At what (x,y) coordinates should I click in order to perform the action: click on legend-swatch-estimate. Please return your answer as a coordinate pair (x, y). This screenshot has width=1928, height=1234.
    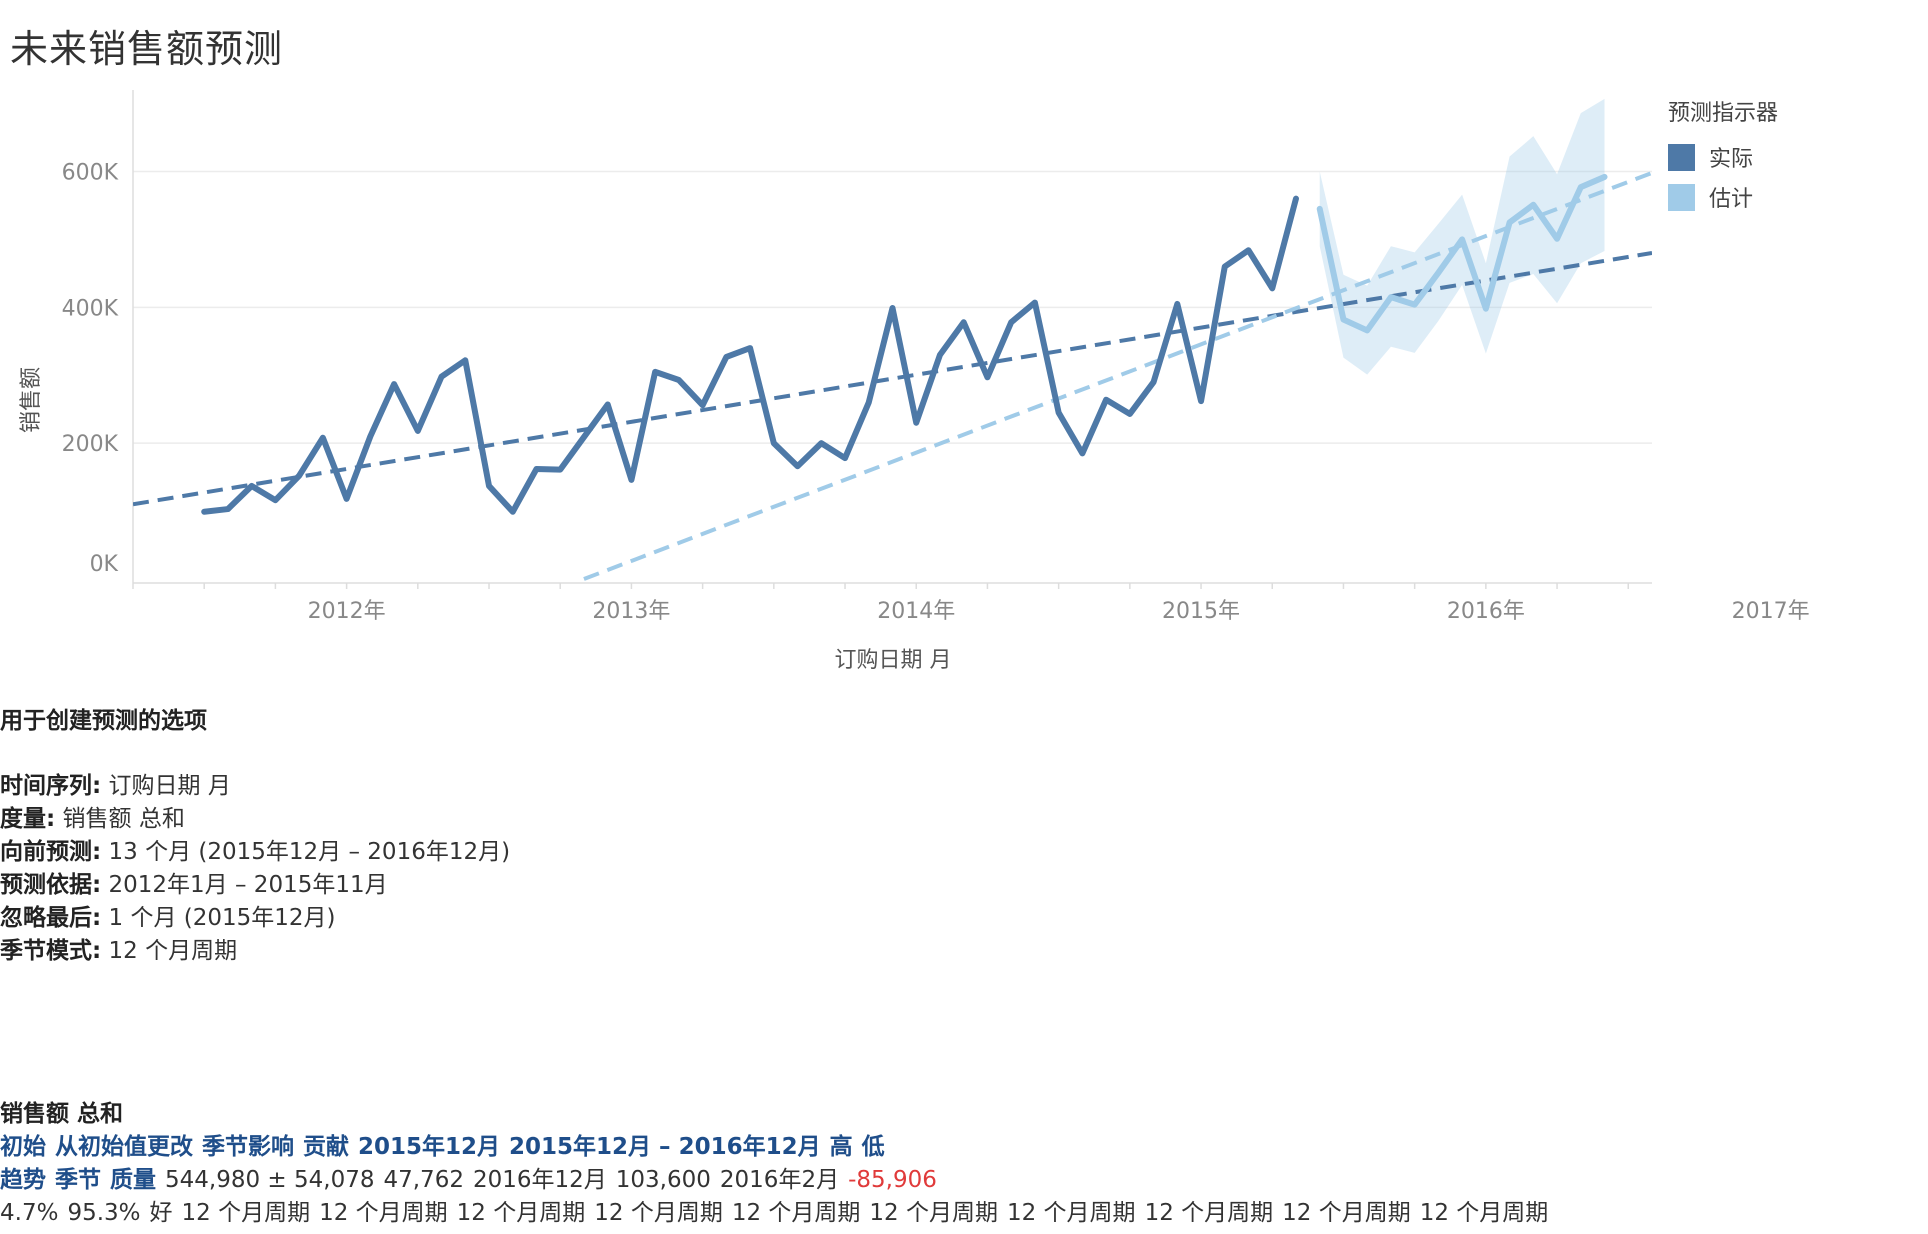
    Looking at the image, I should click on (1681, 197).